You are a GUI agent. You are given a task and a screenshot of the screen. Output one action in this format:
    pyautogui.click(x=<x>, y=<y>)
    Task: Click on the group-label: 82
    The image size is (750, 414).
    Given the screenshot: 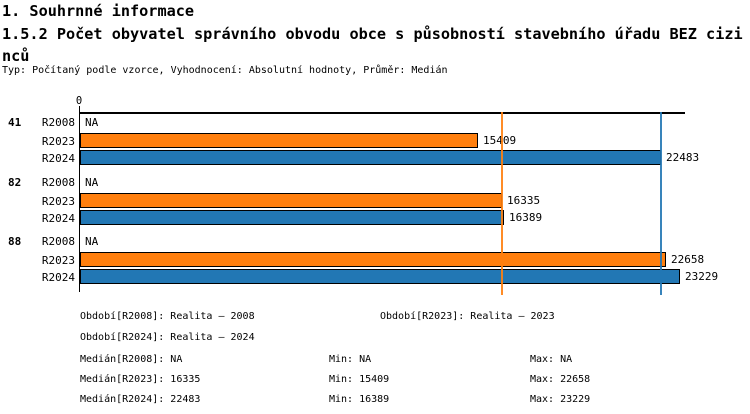 What is the action you would take?
    pyautogui.click(x=15, y=182)
    